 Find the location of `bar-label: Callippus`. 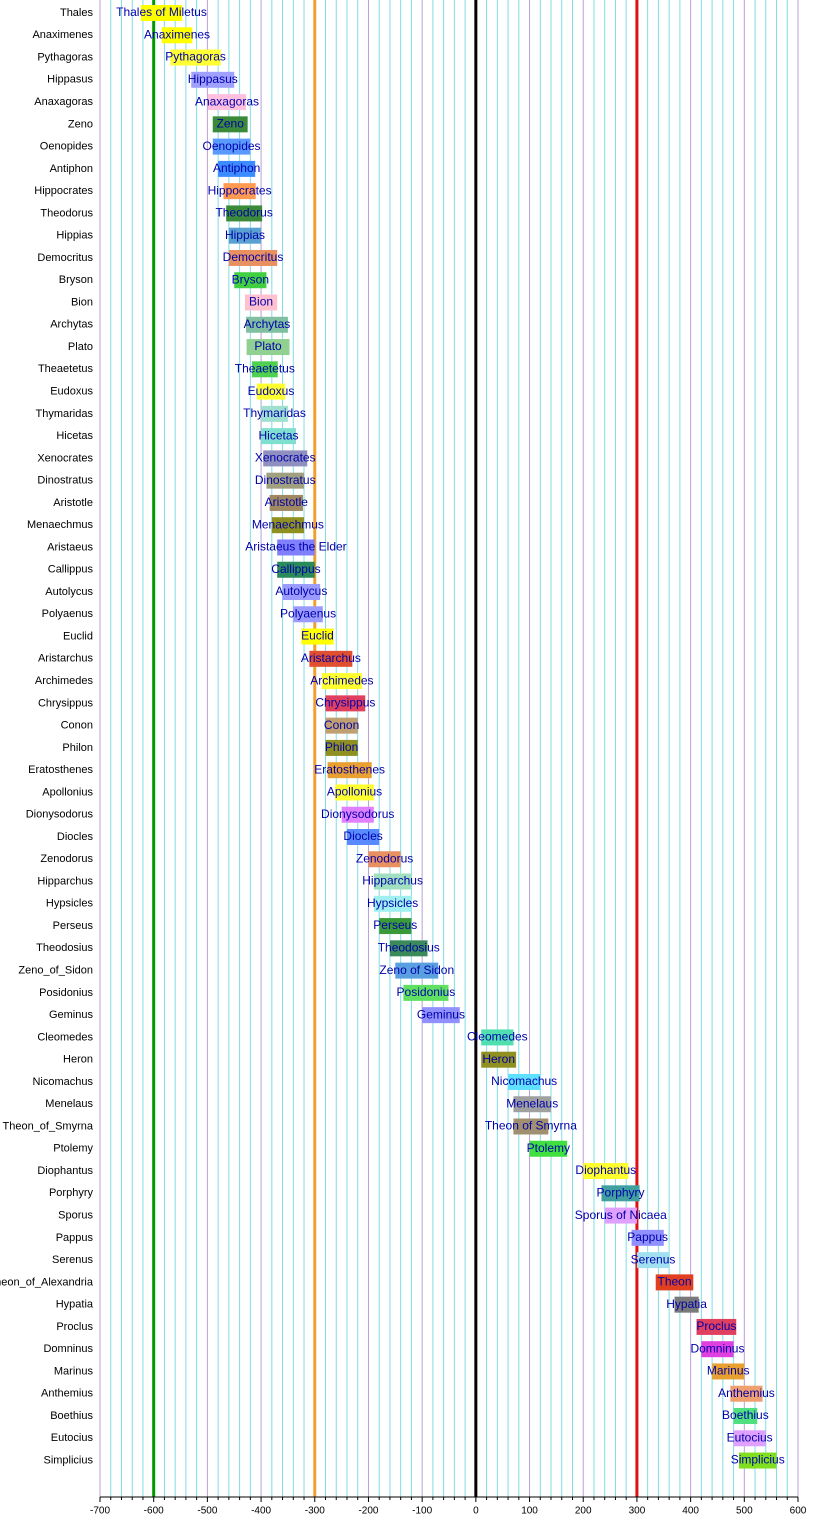

bar-label: Callippus is located at coordinates (295, 569).